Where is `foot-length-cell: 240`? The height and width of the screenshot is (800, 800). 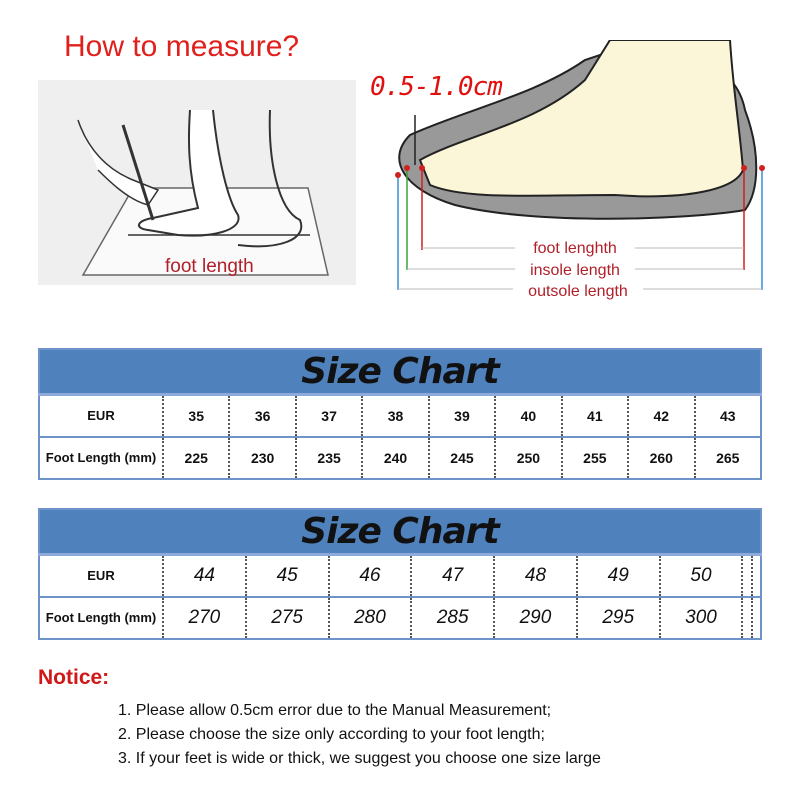
foot-length-cell: 240 is located at coordinates (395, 458).